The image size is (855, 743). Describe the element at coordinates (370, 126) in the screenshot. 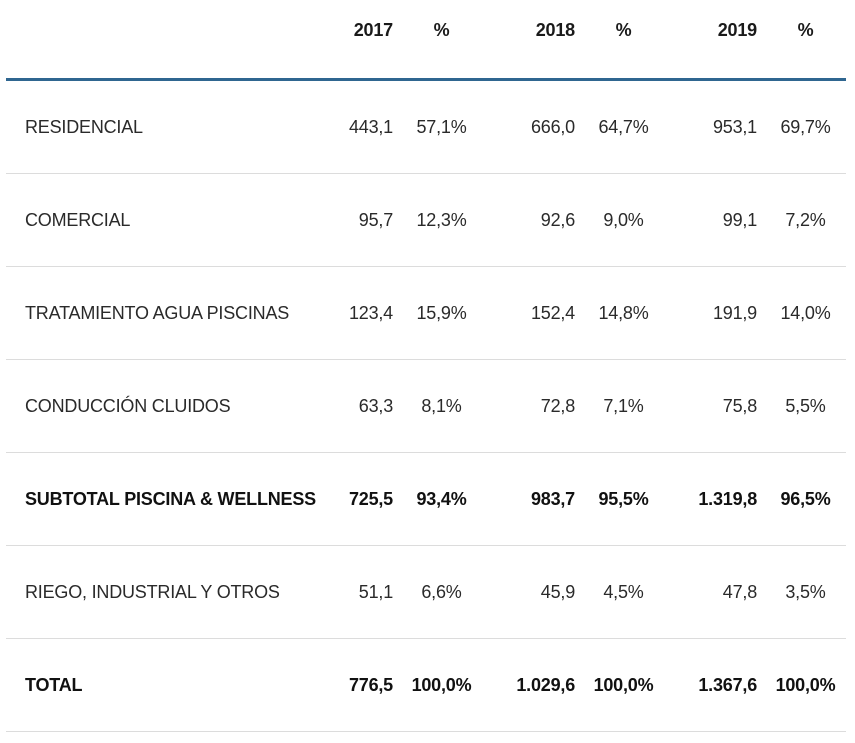

I see `value-2017: 443,1` at that location.